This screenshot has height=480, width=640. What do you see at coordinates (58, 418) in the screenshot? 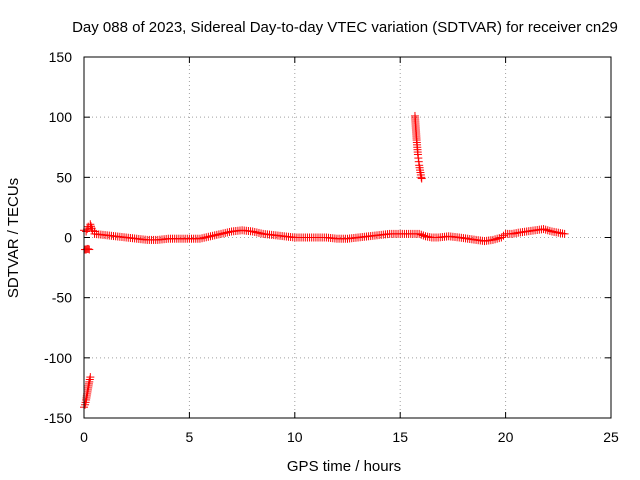
I see `y-tick-label: -150` at bounding box center [58, 418].